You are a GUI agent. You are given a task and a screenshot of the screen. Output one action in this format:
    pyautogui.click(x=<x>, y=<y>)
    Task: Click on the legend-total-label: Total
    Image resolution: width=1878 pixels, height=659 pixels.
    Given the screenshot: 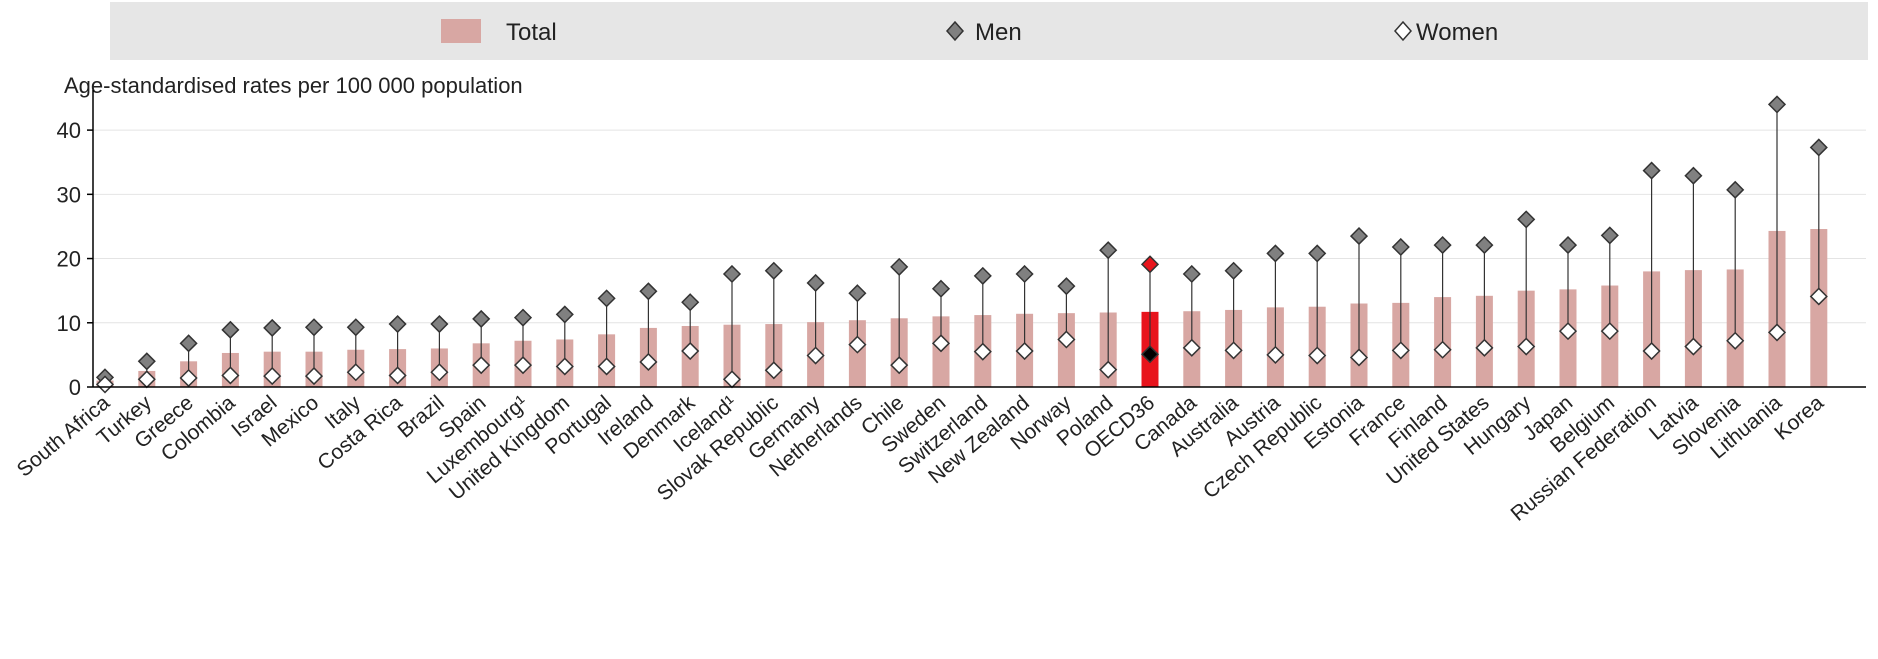 What is the action you would take?
    pyautogui.click(x=531, y=32)
    